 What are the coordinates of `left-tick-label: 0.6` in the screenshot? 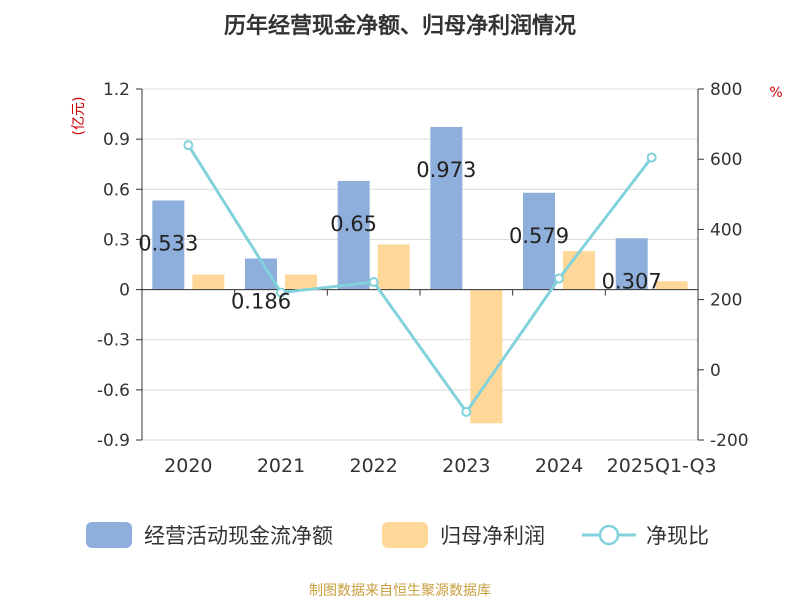 It's located at (116, 190).